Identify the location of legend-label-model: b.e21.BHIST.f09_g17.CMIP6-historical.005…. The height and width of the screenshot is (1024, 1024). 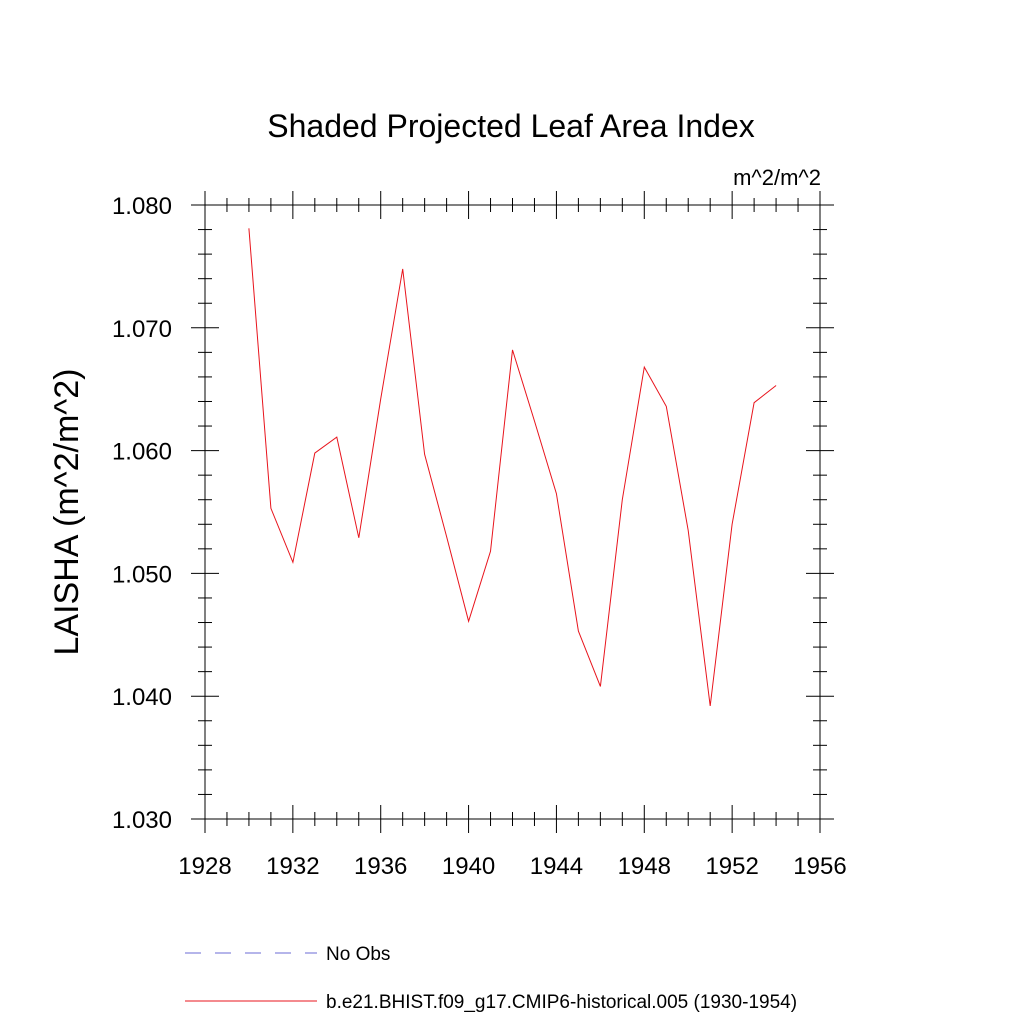
(561, 1002).